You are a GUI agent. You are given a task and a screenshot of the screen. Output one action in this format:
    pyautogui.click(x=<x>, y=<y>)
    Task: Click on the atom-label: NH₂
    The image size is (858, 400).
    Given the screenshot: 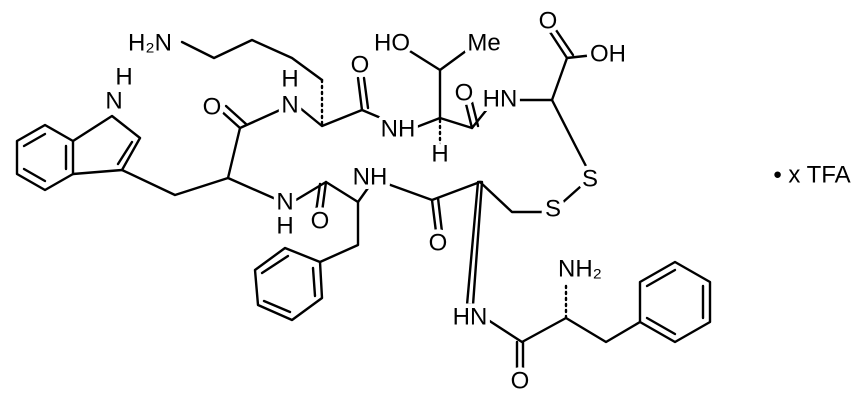 What is the action you would take?
    pyautogui.click(x=580, y=268)
    